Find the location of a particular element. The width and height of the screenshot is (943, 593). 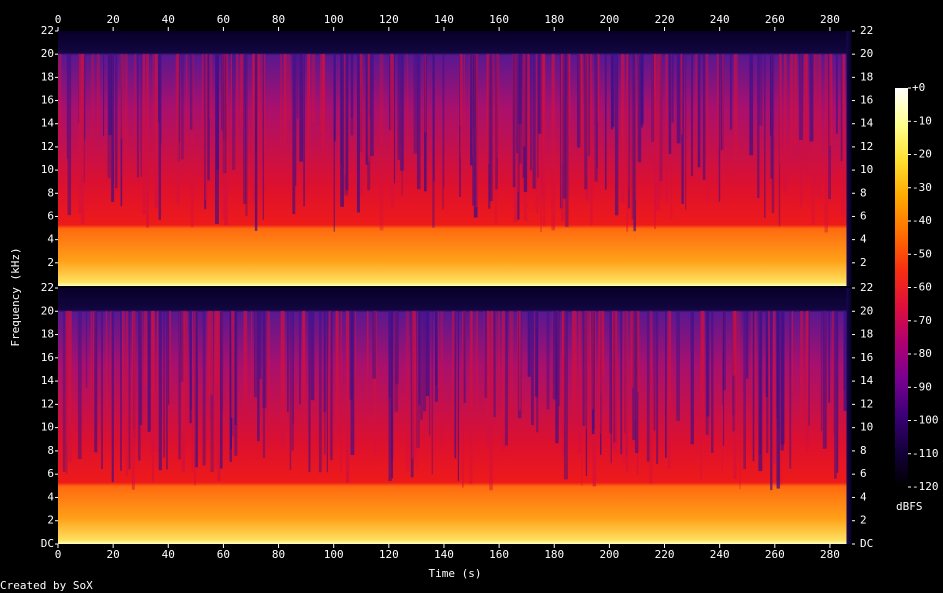

y-tick-label: 14 is located at coordinates (48, 380).